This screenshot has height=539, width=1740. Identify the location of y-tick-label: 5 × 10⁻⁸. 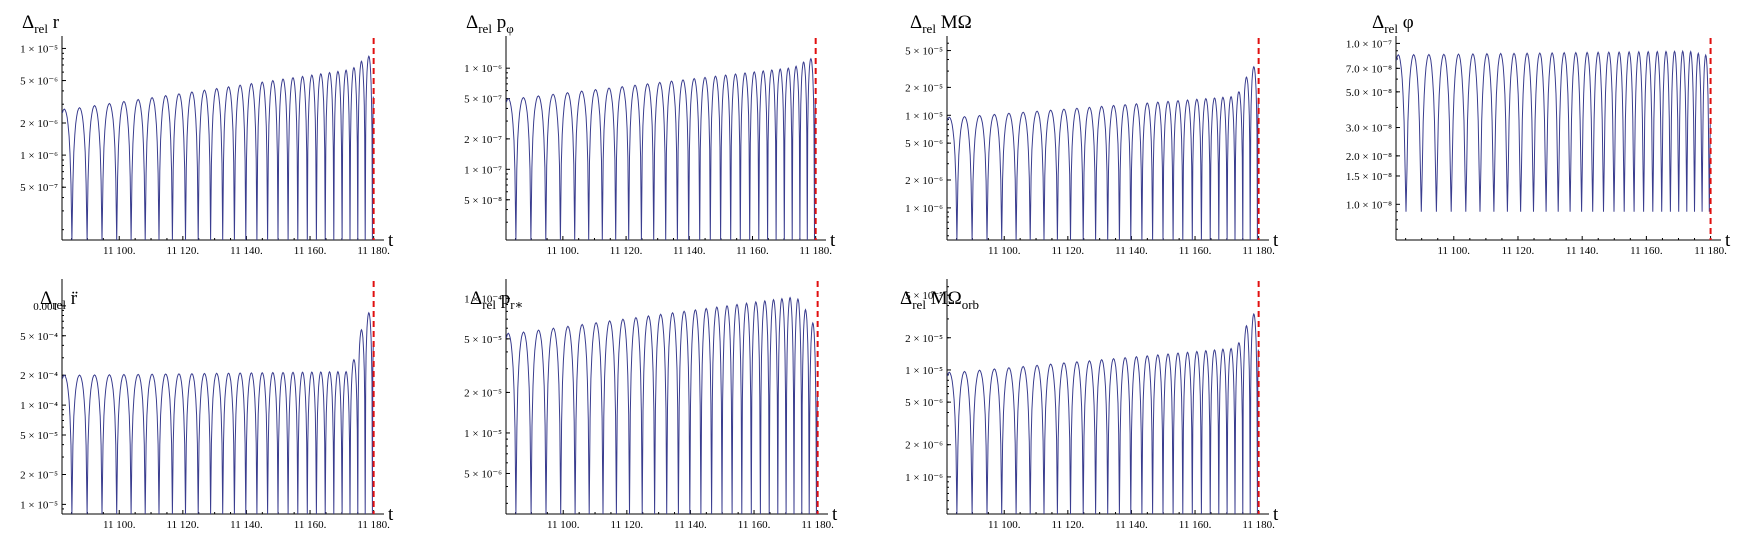
(483, 201).